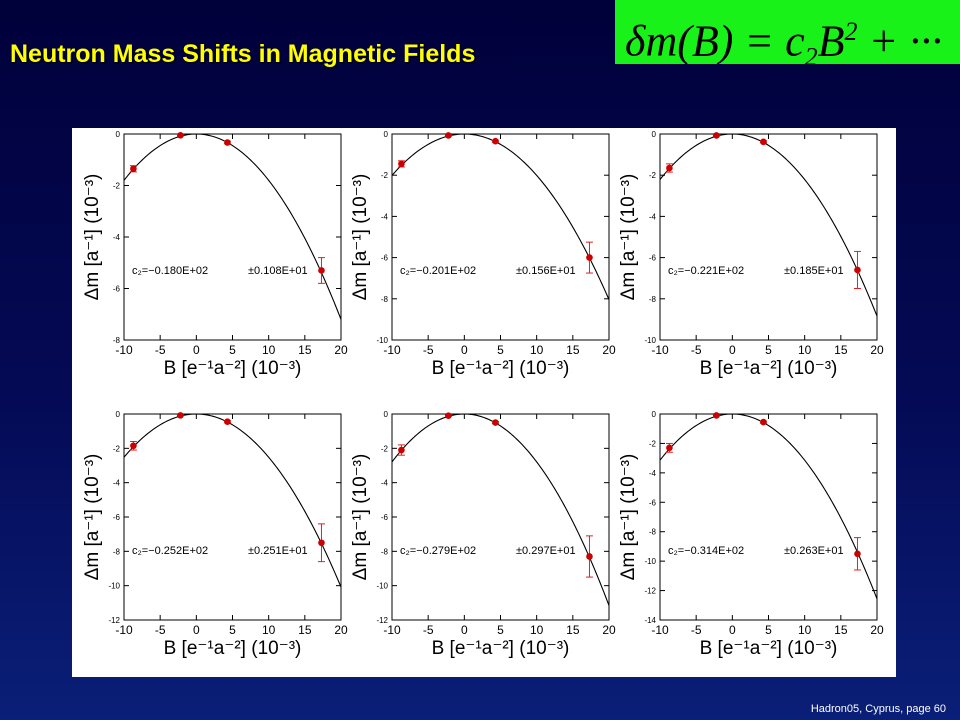 This screenshot has width=960, height=720. Describe the element at coordinates (278, 271) in the screenshot. I see `c2-error-label: ±0.108E+01` at that location.